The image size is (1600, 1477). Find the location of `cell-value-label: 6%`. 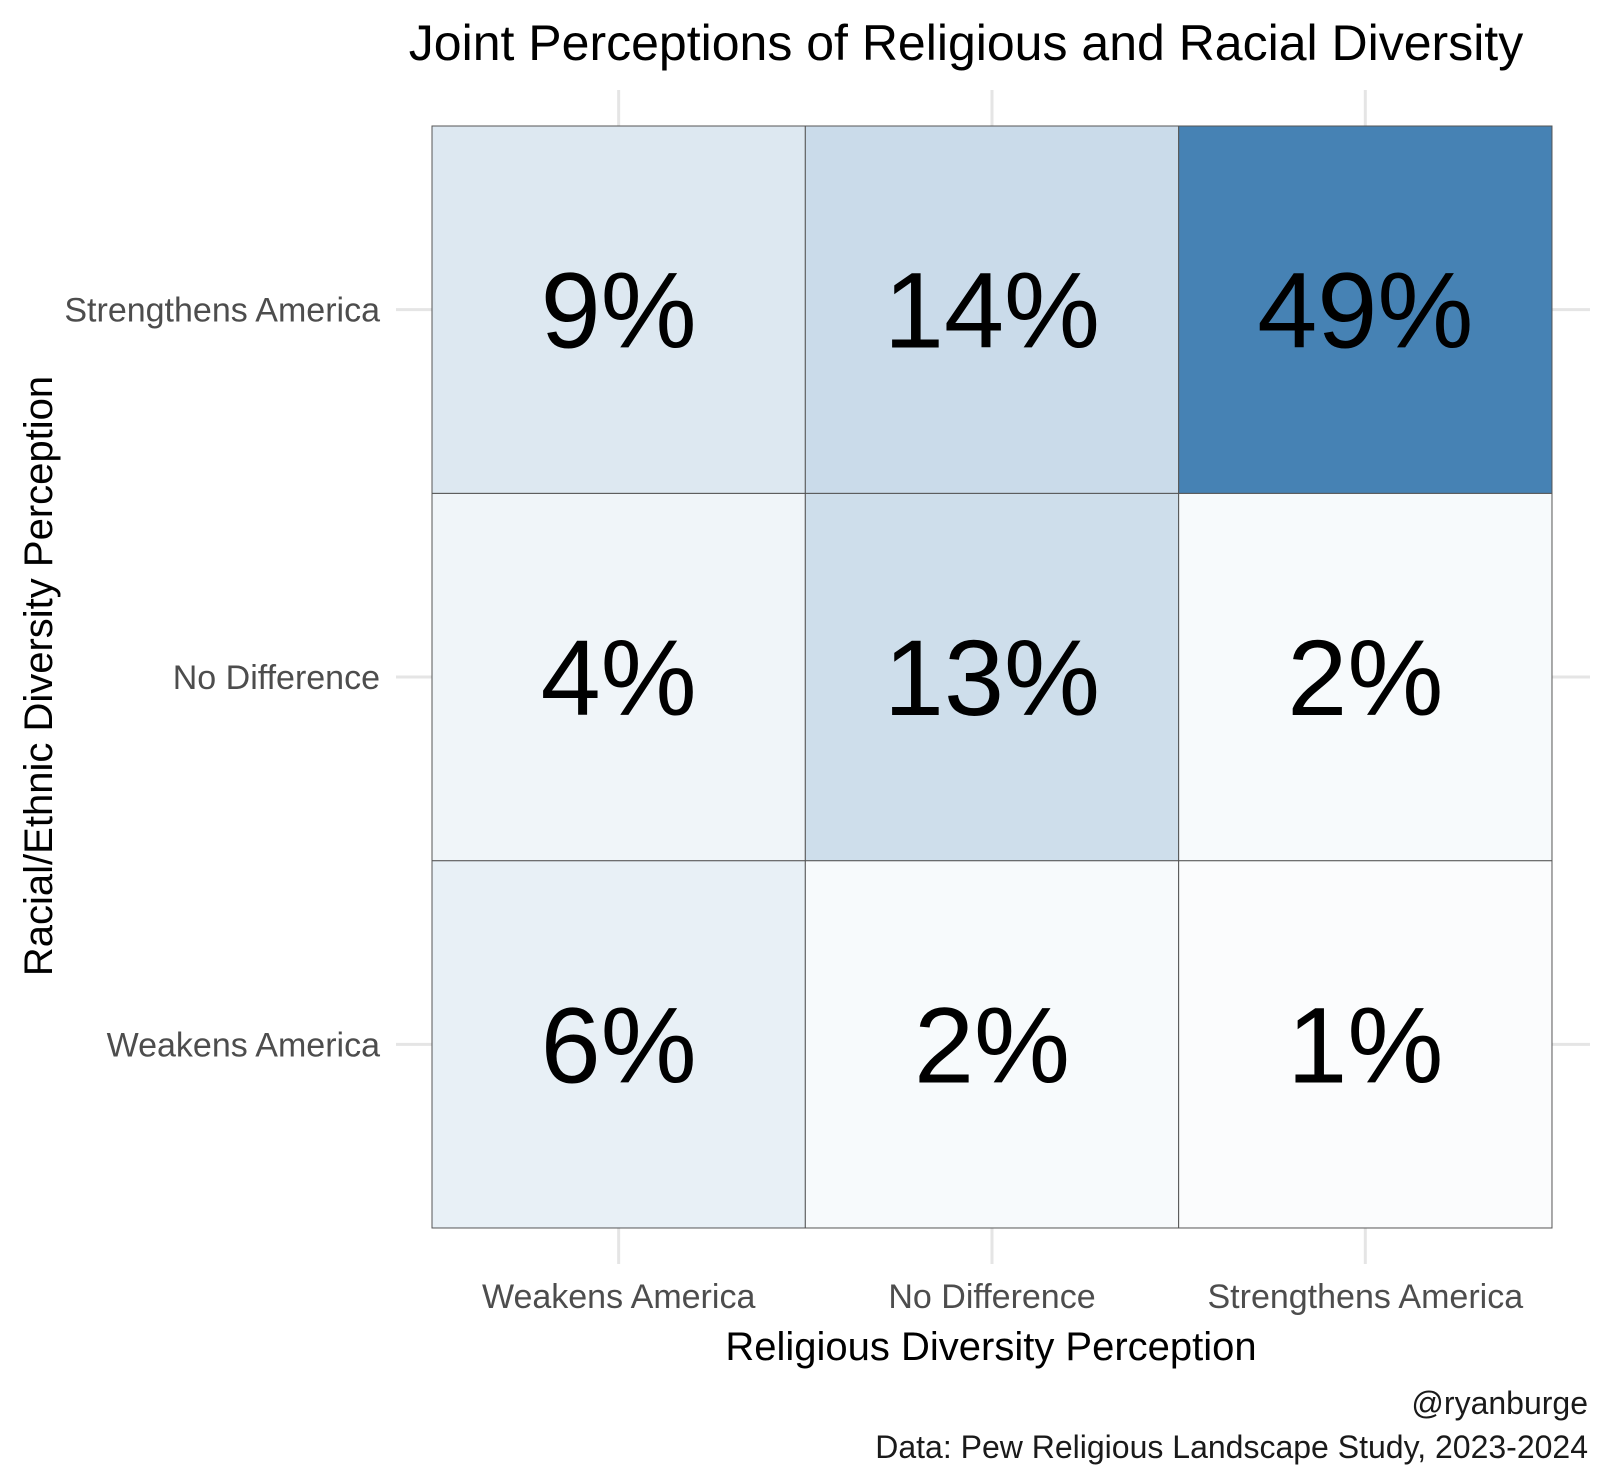

cell-value-label: 6% is located at coordinates (619, 1044).